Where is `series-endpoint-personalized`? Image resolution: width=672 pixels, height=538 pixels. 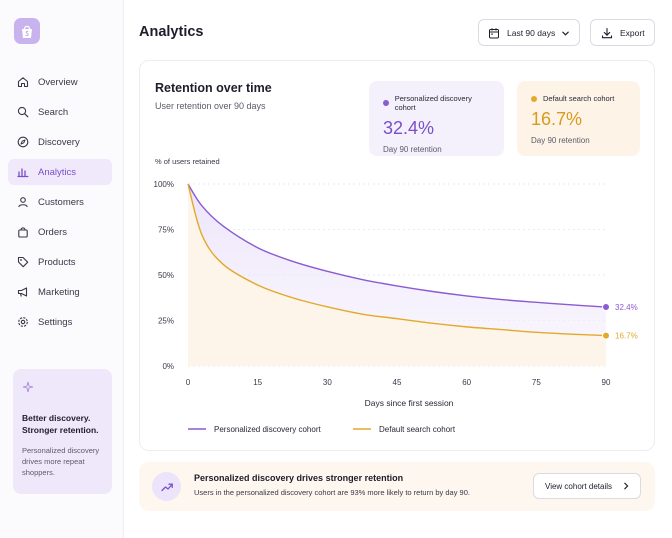 series-endpoint-personalized is located at coordinates (606, 307).